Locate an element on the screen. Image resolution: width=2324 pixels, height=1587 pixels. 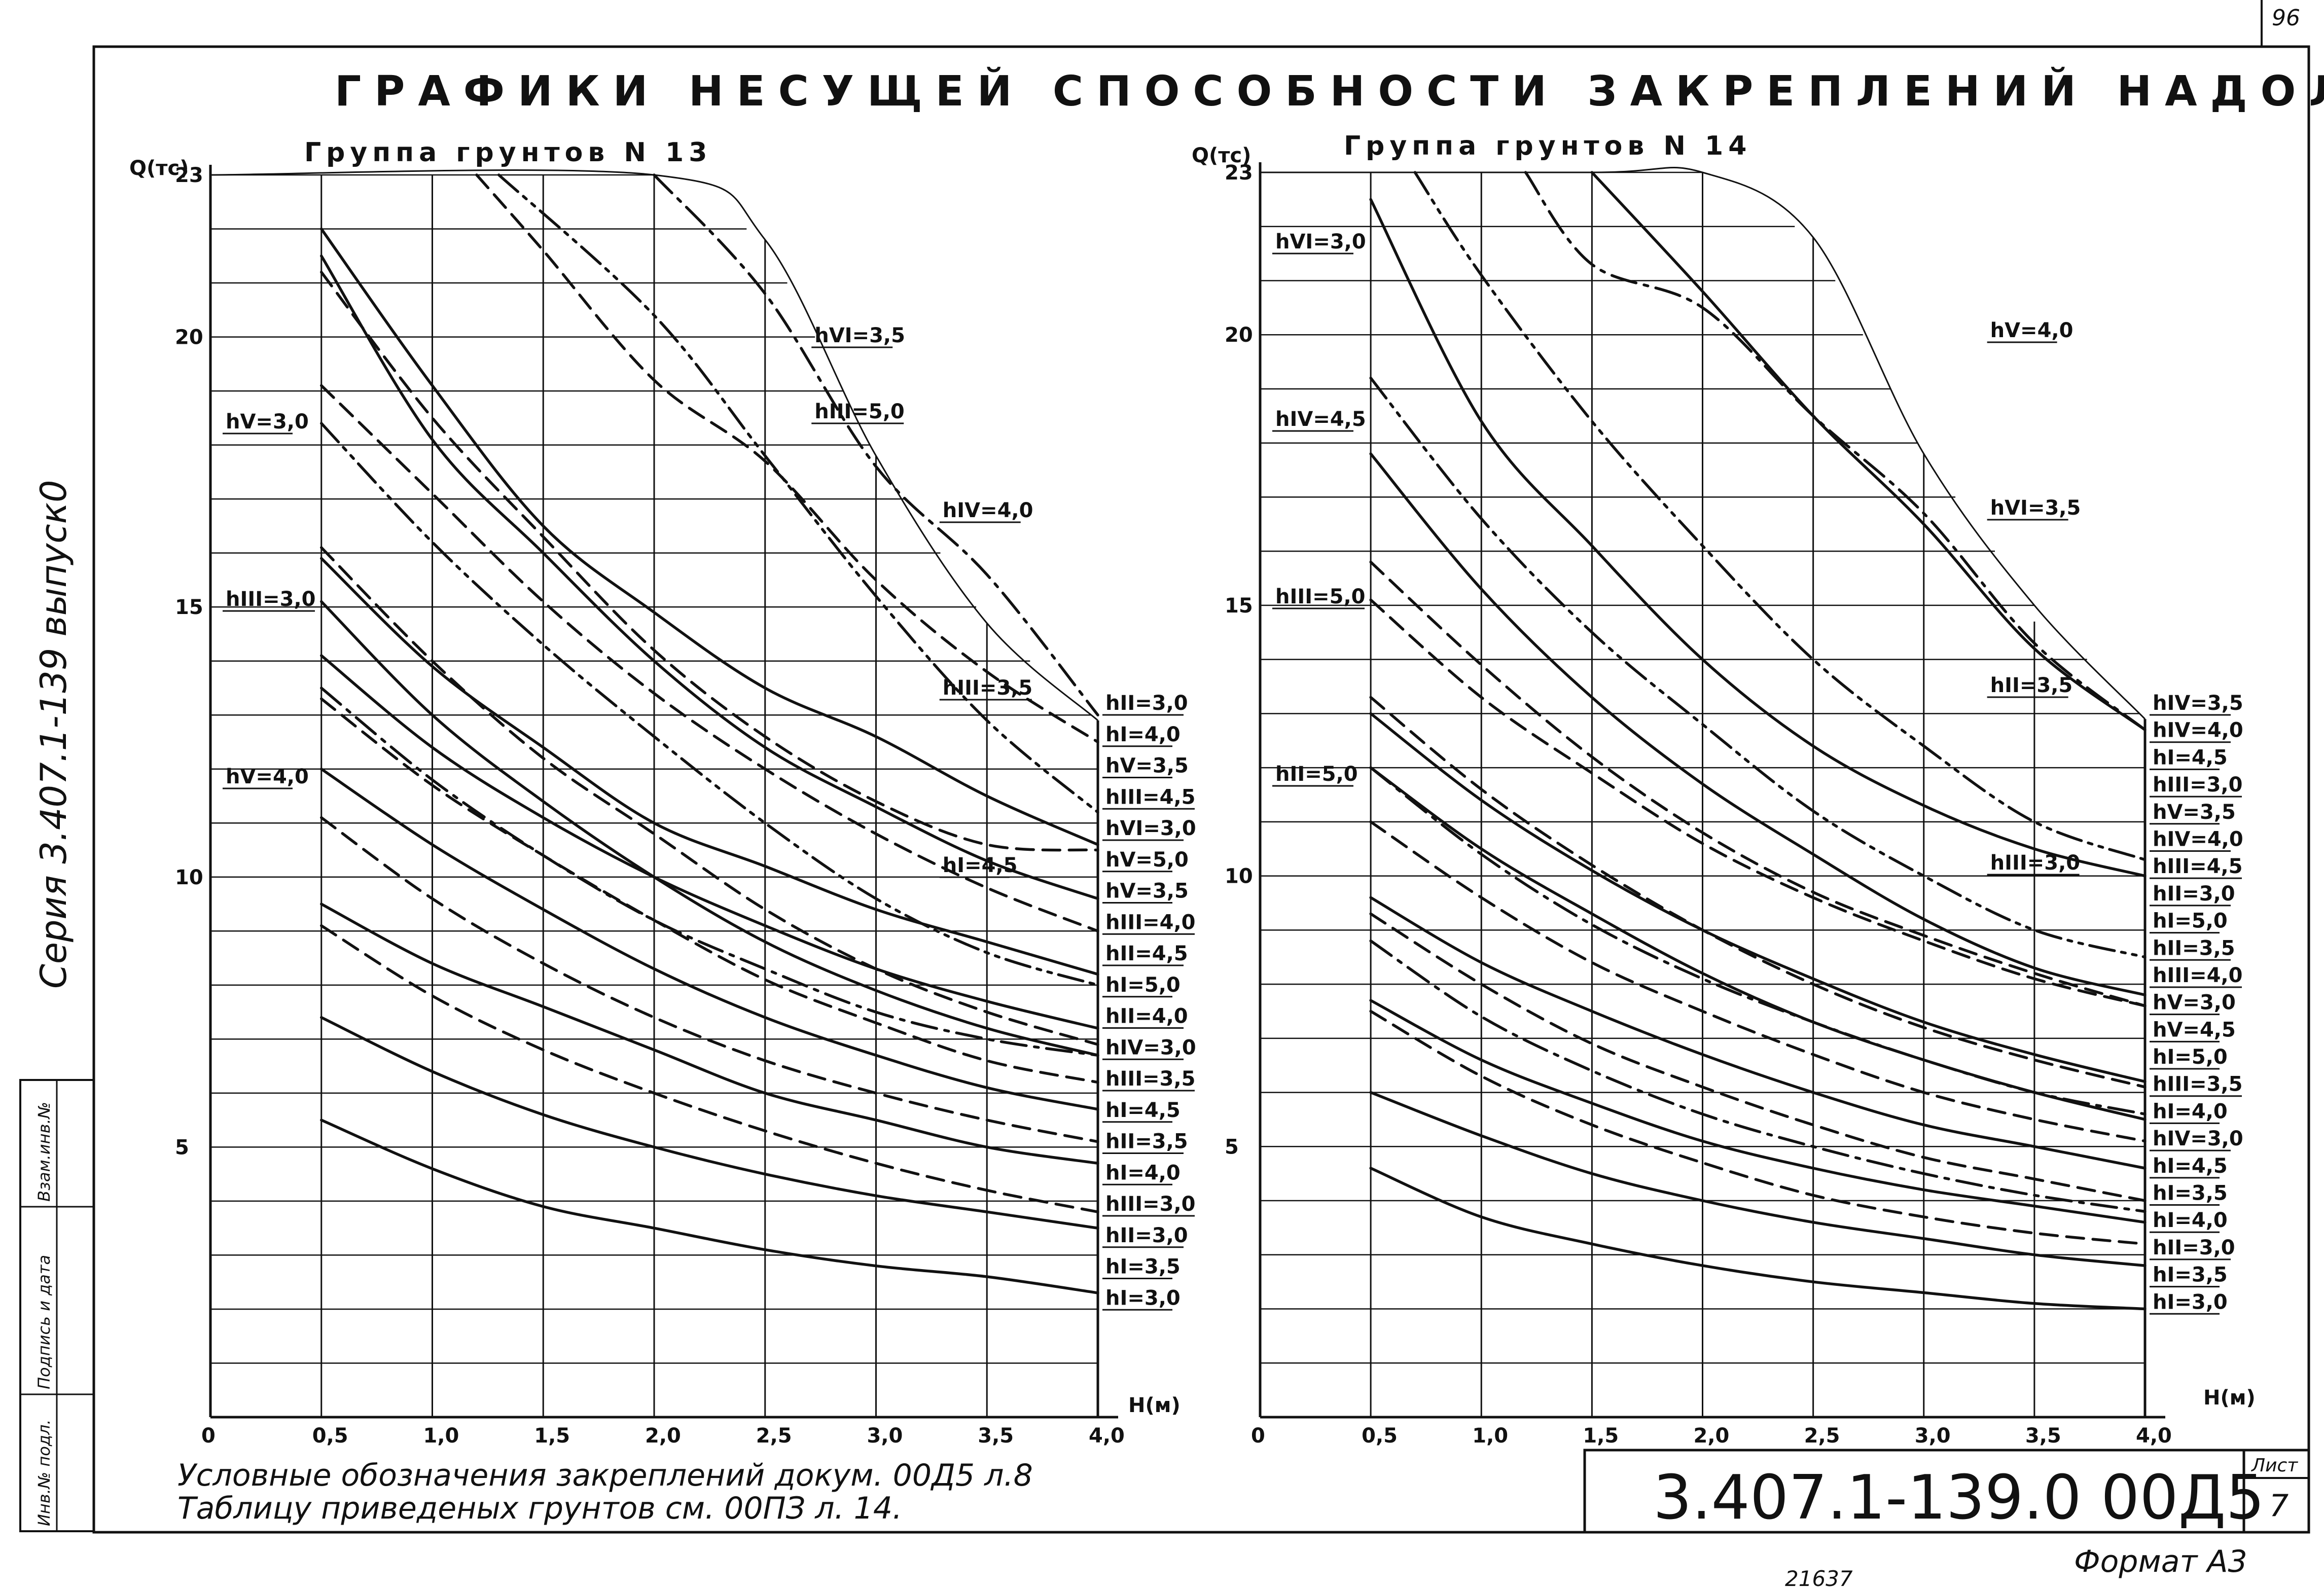
x-tick-label: 4,0 is located at coordinates (2154, 1436).